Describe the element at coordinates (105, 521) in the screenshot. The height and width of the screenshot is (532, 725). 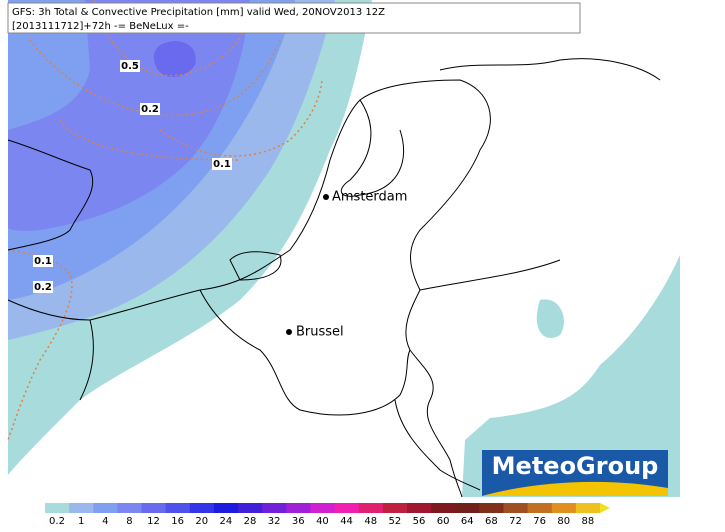
I see `legend-label: 4` at that location.